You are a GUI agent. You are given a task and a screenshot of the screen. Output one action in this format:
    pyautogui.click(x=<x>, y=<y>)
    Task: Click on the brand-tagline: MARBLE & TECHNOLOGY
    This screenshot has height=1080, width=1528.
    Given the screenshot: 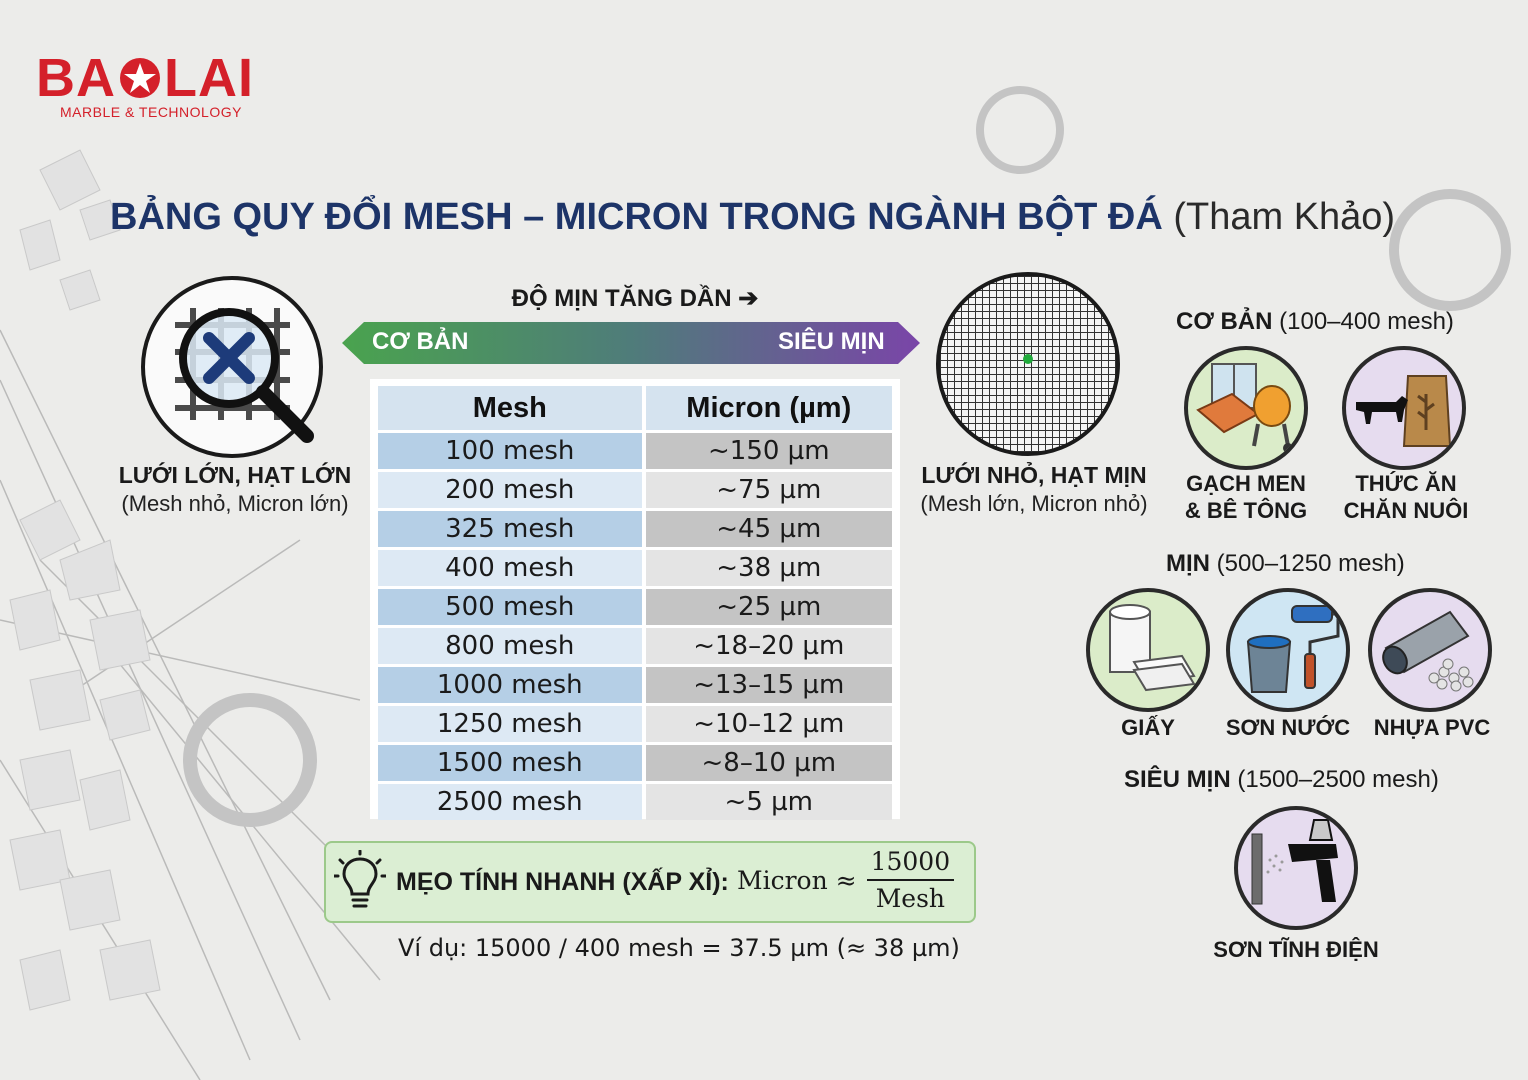 What is the action you would take?
    pyautogui.click(x=151, y=112)
    